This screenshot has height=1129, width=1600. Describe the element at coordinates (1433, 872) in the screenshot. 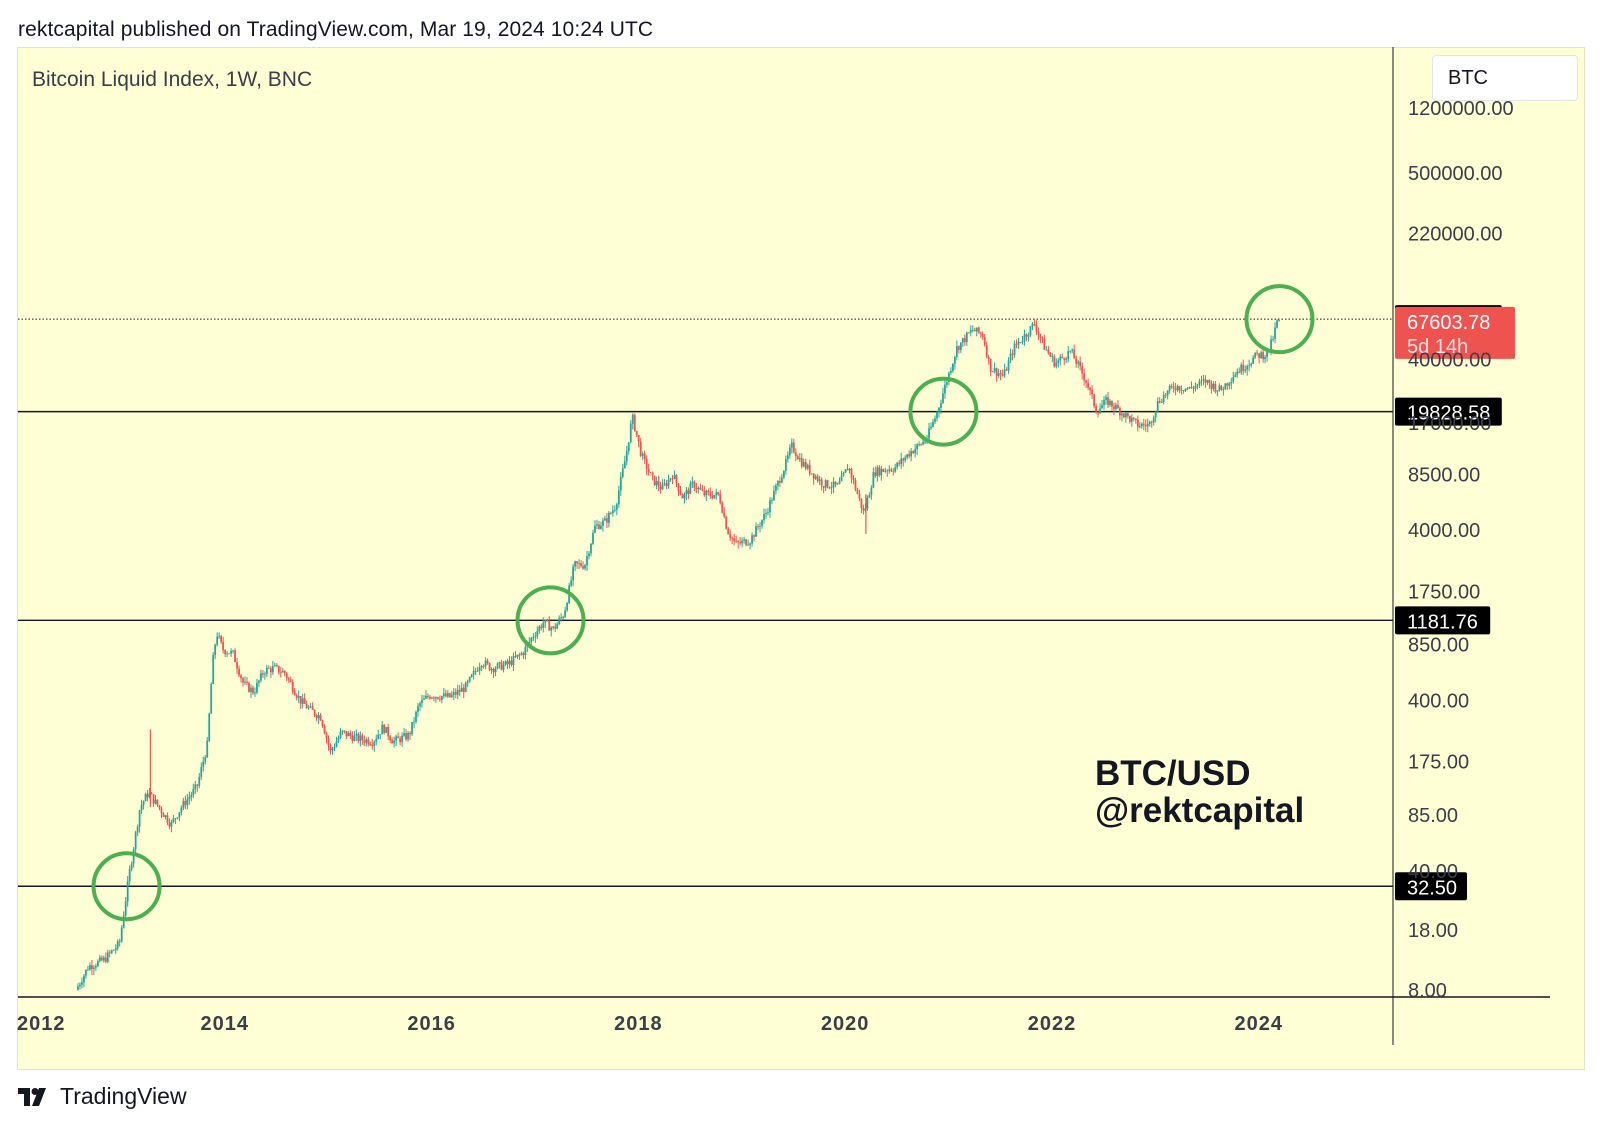

I see `y-tick-label: 40.00` at that location.